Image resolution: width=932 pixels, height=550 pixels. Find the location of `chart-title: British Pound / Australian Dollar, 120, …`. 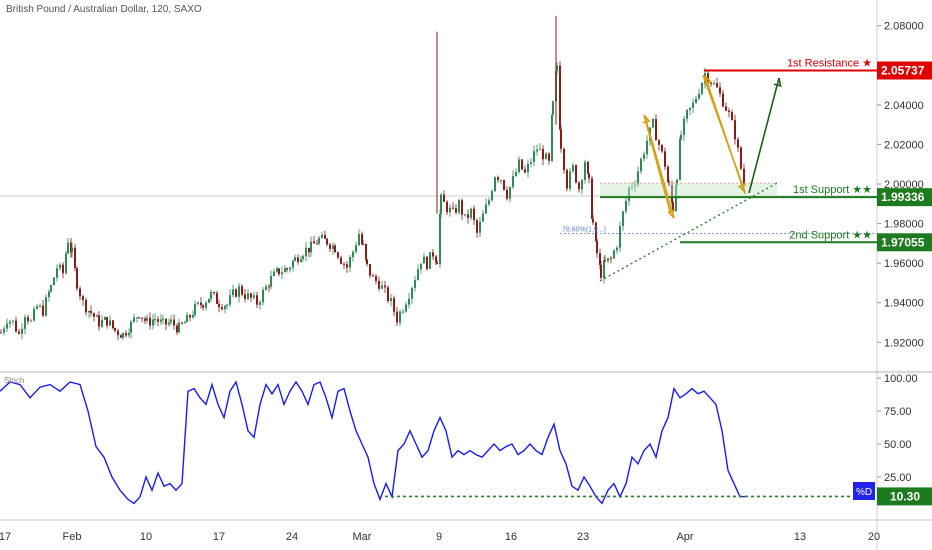

chart-title: British Pound / Australian Dollar, 120, … is located at coordinates (104, 9).